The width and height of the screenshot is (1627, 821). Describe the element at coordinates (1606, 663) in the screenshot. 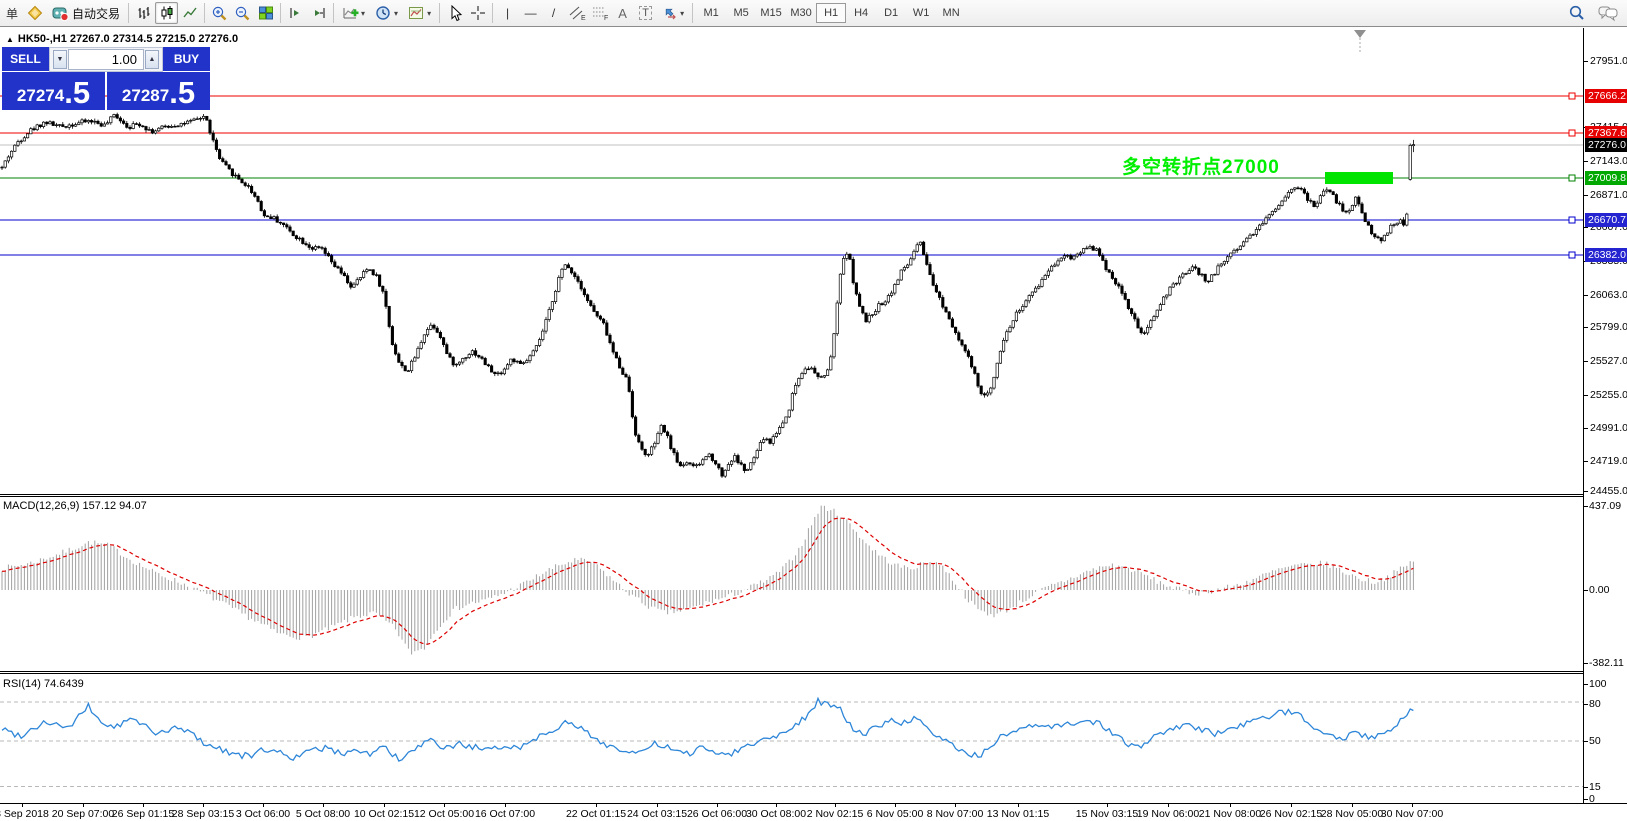

I see `macd-scale-label: -382.11` at that location.